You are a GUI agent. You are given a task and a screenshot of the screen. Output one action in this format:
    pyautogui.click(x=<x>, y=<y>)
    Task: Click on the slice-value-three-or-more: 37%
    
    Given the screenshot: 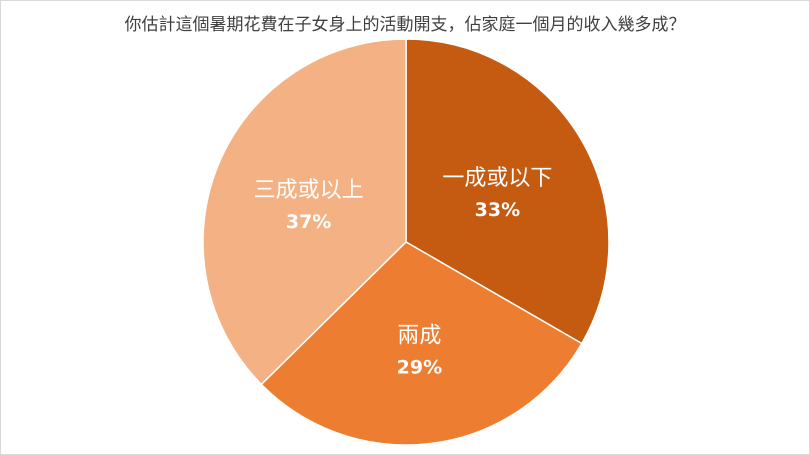 What is the action you would take?
    pyautogui.click(x=308, y=222)
    